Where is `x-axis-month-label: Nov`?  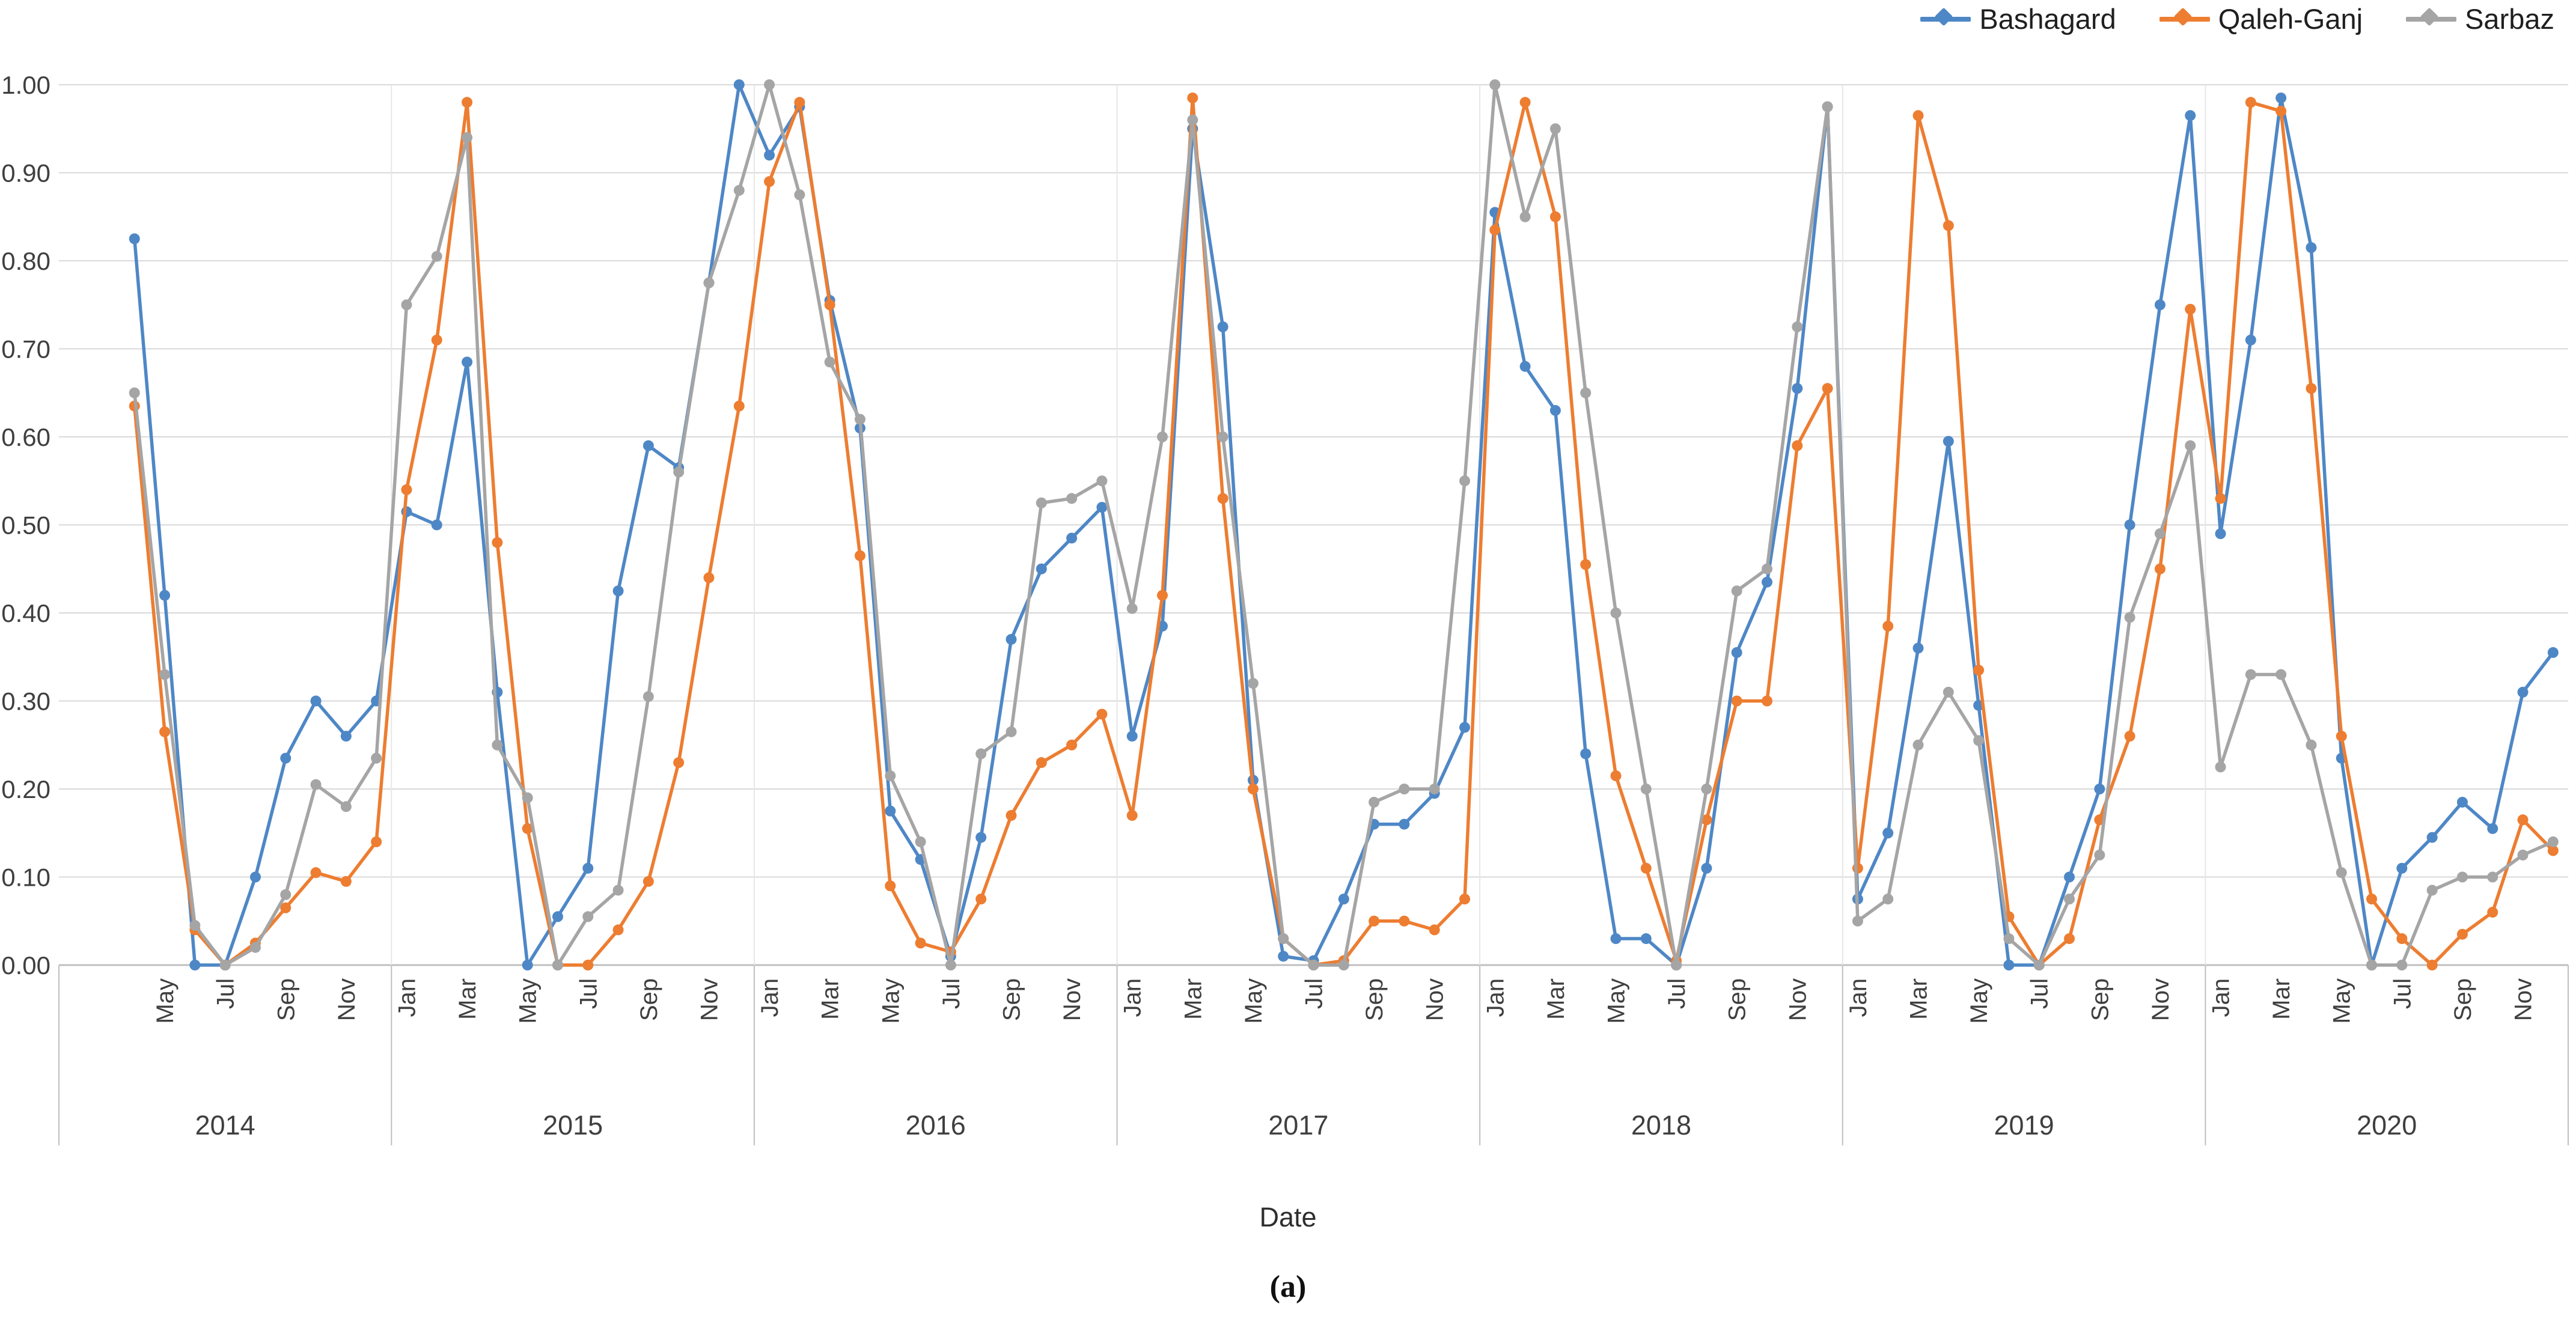 x-axis-month-label: Nov is located at coordinates (1435, 999).